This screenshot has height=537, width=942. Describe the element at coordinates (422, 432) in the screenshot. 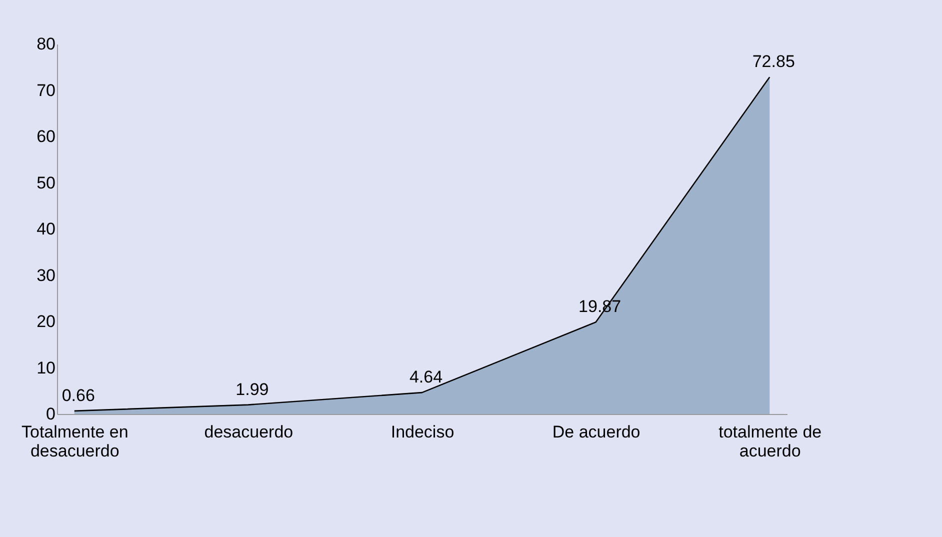

I see `x-tick-label: Indeciso` at that location.